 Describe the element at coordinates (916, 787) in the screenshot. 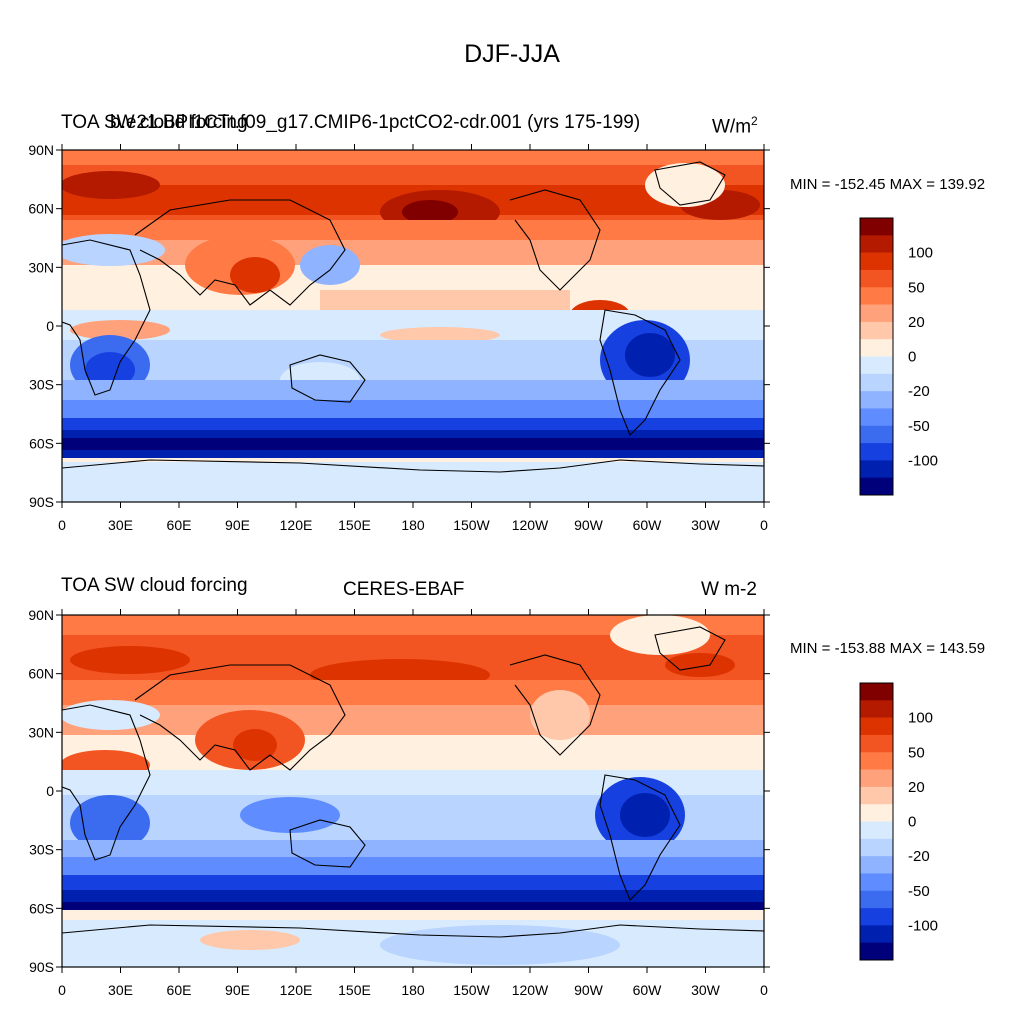

I see `colorbar-label-obs: 20` at that location.